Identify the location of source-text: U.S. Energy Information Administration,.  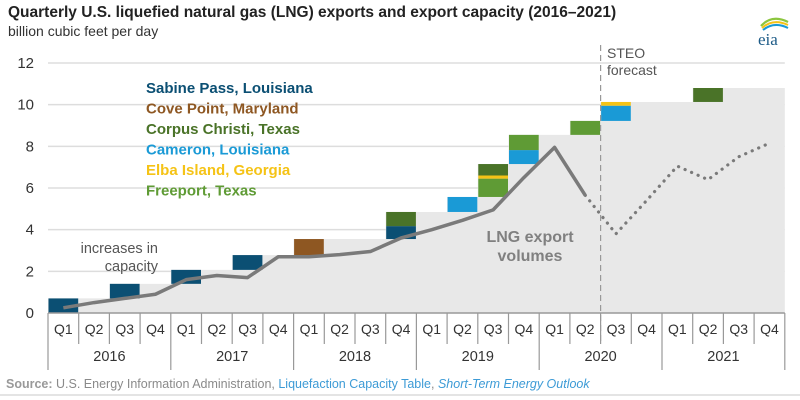
(165, 384).